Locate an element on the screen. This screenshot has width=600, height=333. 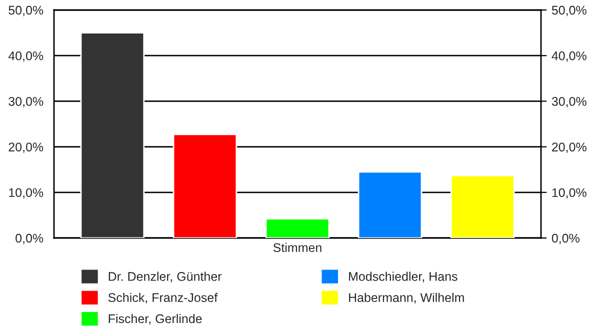
text: 50,0% is located at coordinates (569, 11).